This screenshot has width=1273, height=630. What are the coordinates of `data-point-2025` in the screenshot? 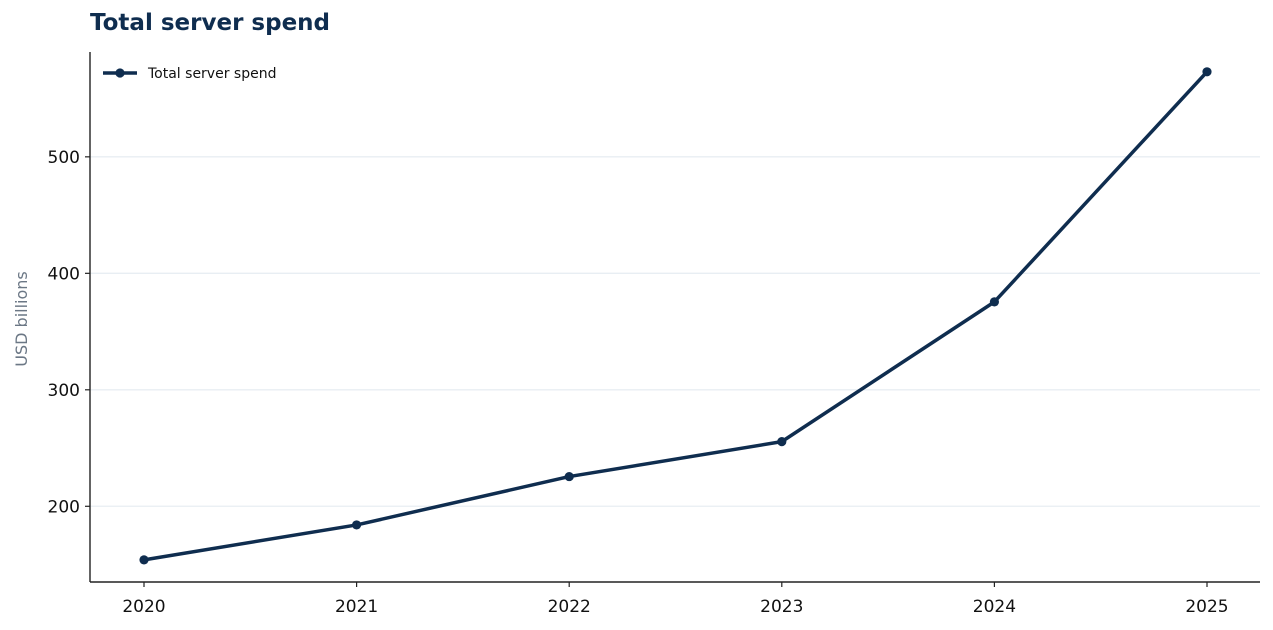 It's located at (1207, 72).